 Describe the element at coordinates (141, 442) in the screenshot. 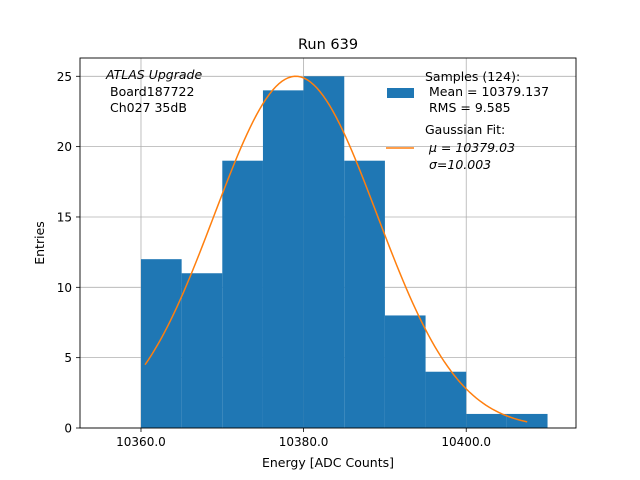

I see `x-tick-label: 10360.0` at that location.